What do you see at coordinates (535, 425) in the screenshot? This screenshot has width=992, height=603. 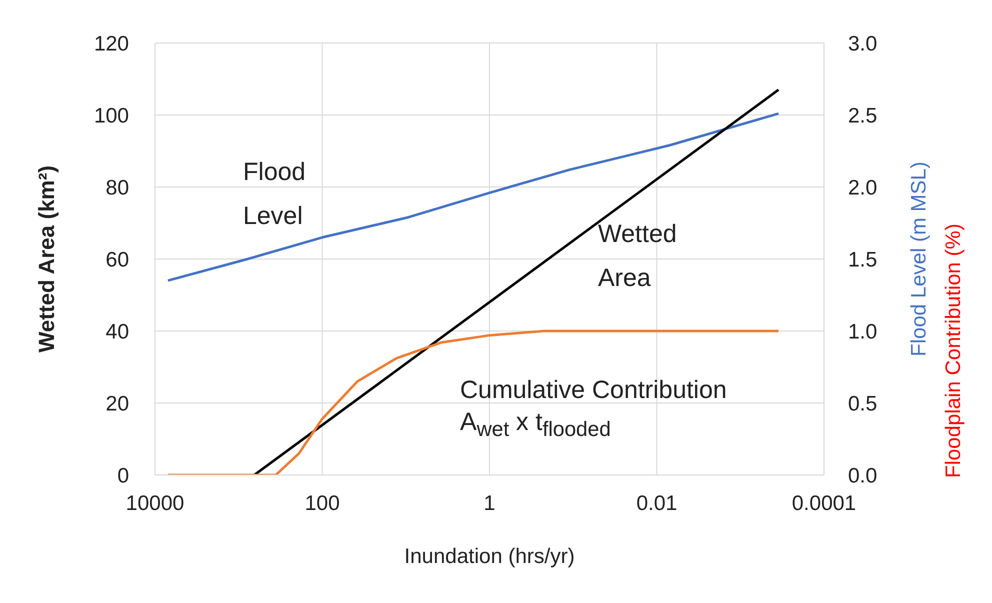 I see `annotation: A$_{wet}$ x t$_{flooded}$` at bounding box center [535, 425].